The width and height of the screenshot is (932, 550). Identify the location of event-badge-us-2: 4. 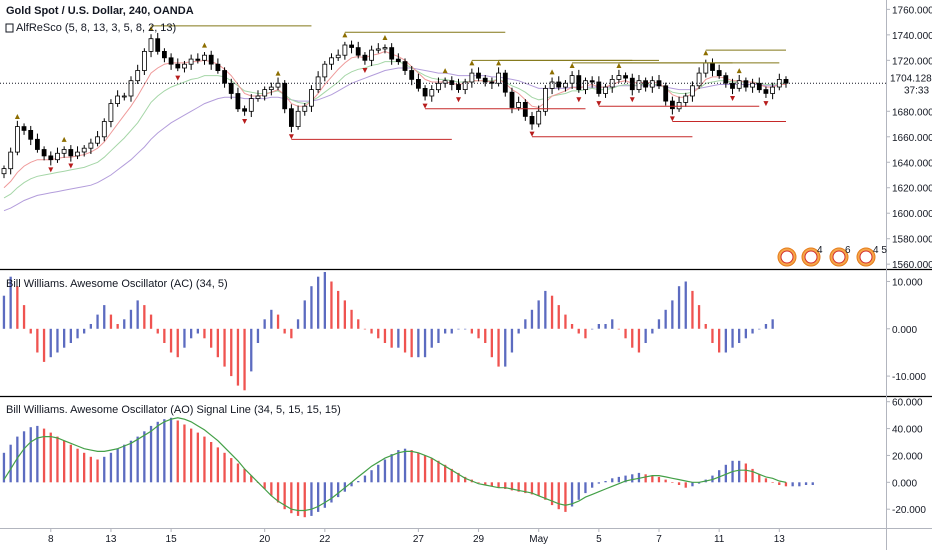
(812, 256).